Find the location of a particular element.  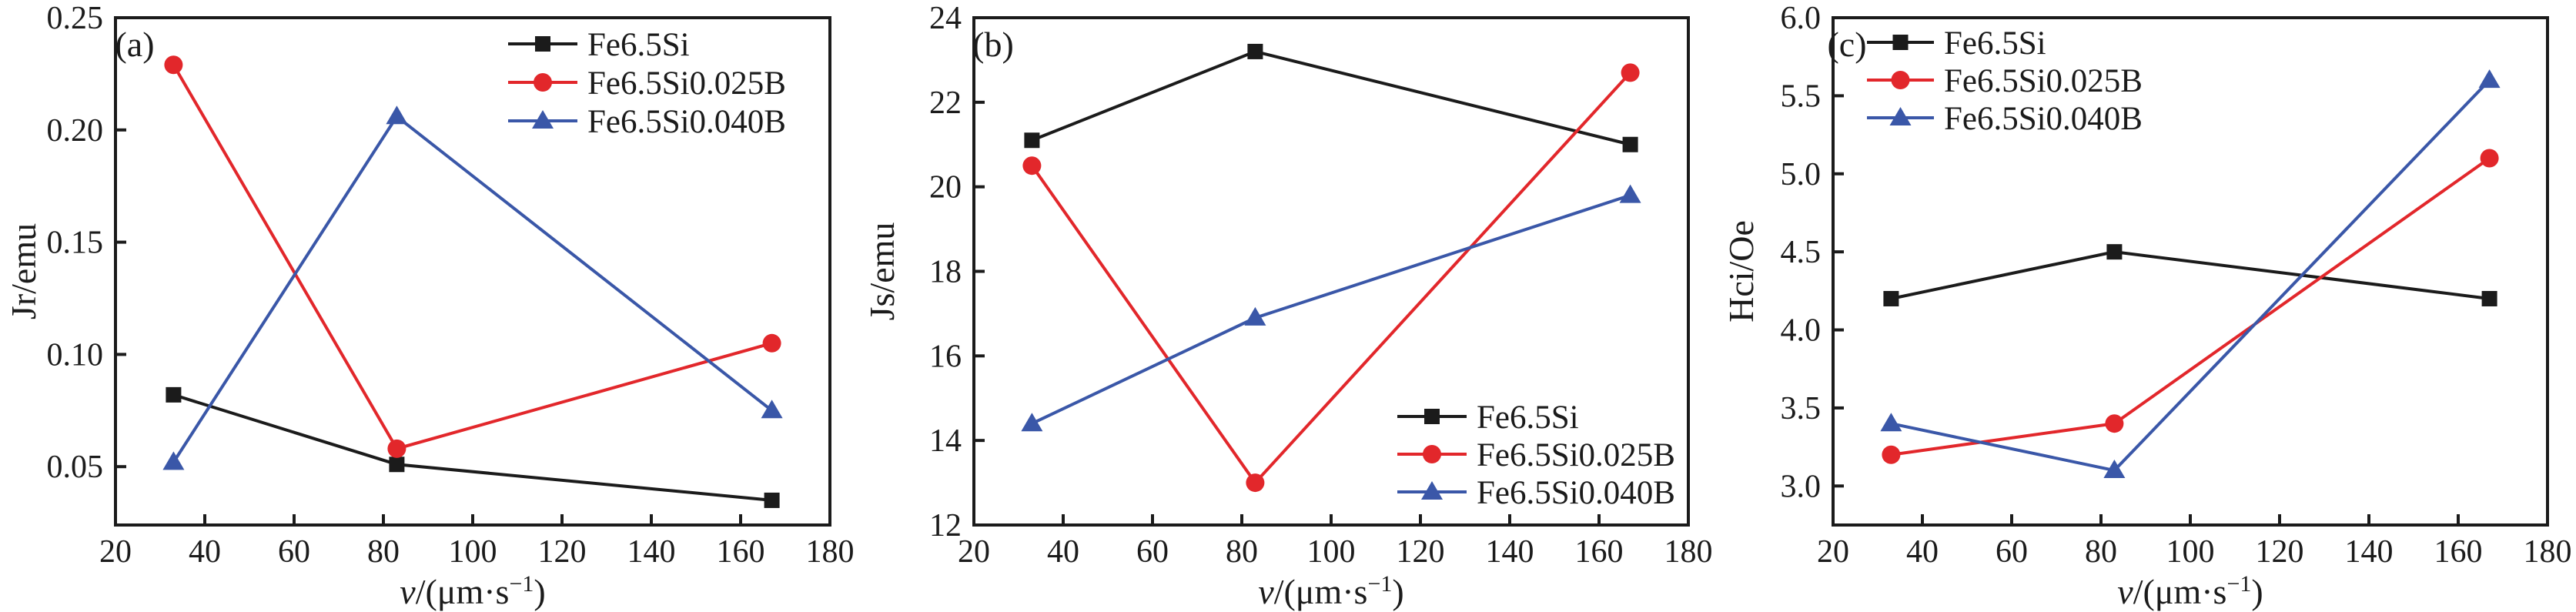

y-tick-label: 0.25 is located at coordinates (75, 18).